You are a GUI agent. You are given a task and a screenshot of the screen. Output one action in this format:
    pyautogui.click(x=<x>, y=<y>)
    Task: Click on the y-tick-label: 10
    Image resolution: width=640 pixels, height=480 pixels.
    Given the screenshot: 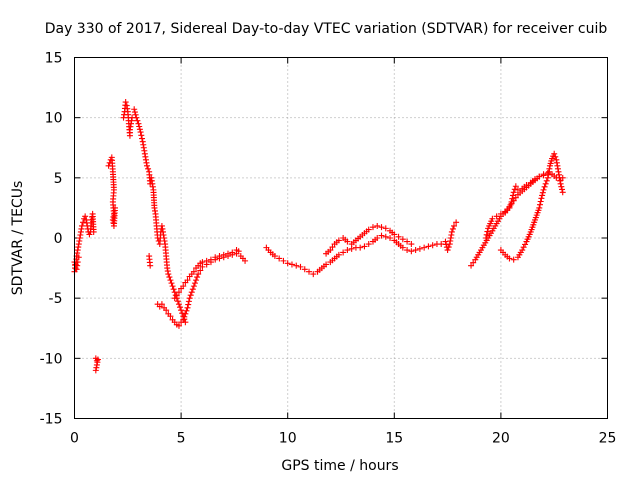 What is the action you would take?
    pyautogui.click(x=54, y=119)
    